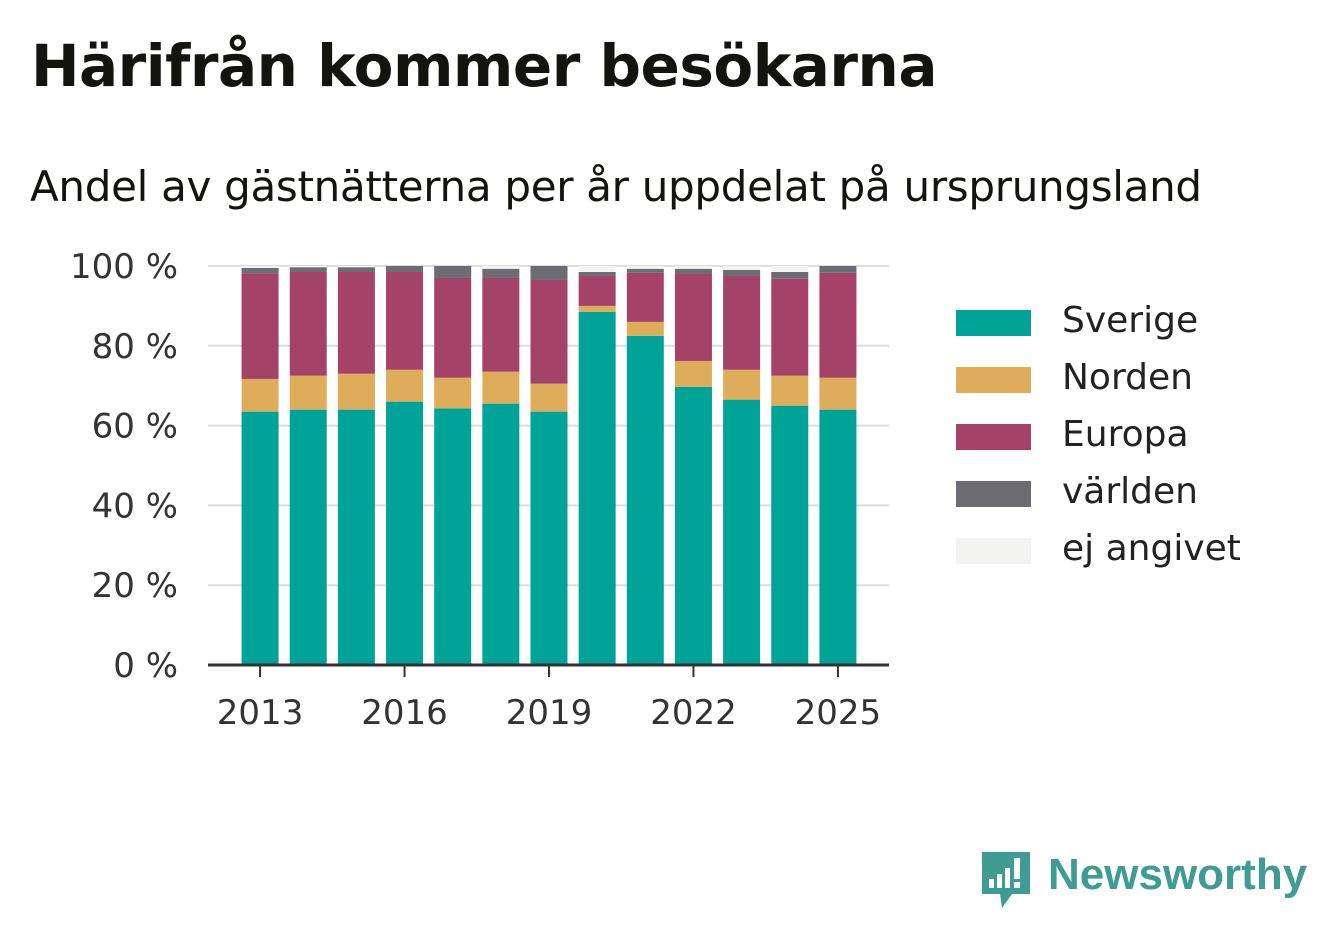 The image size is (1322, 939). What do you see at coordinates (356, 391) in the screenshot?
I see `bar-segment-Norden-2015` at bounding box center [356, 391].